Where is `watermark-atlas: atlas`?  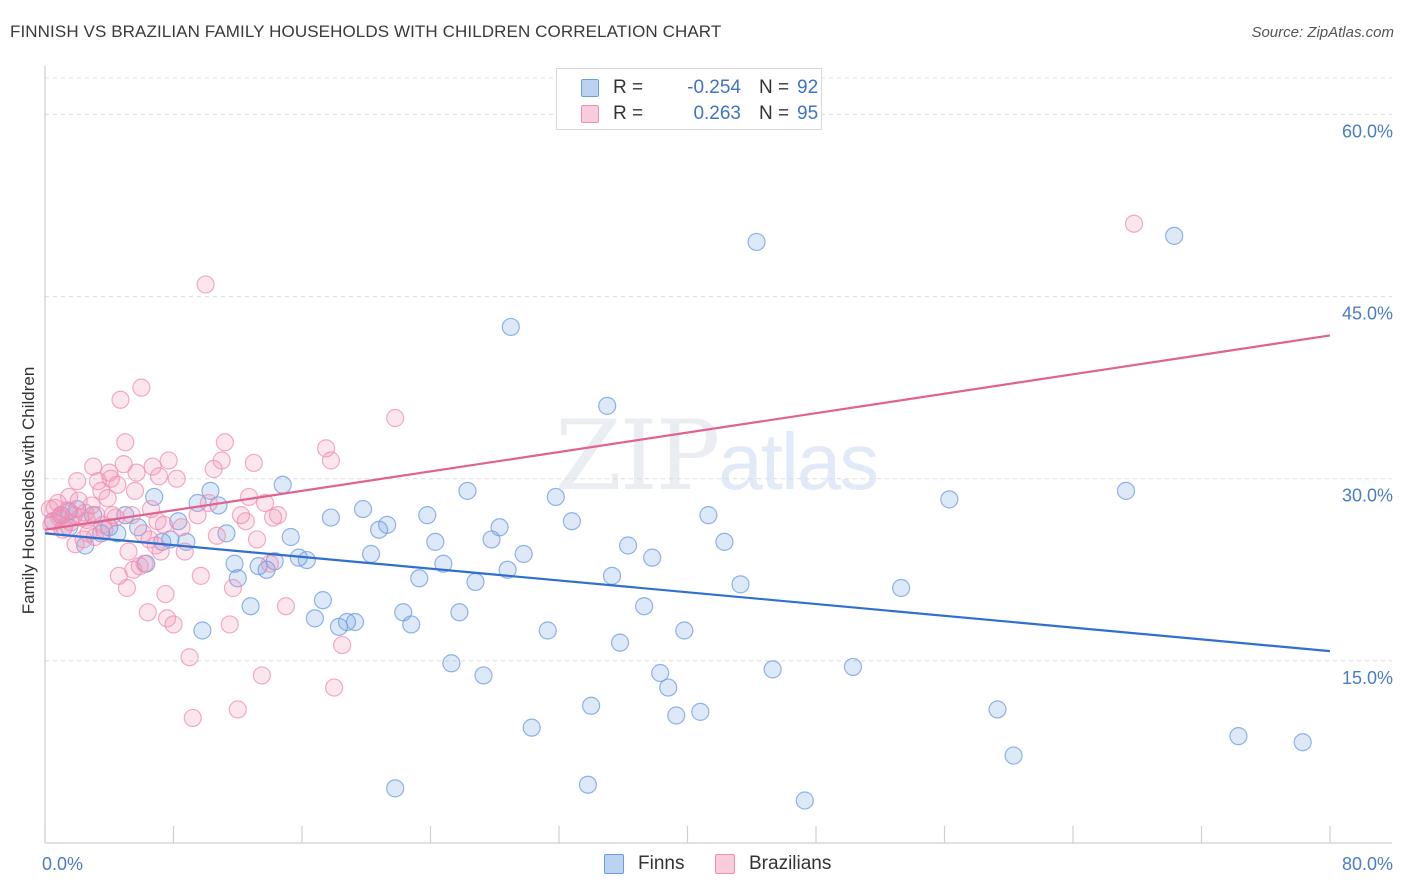 watermark-atlas: atlas is located at coordinates (798, 461).